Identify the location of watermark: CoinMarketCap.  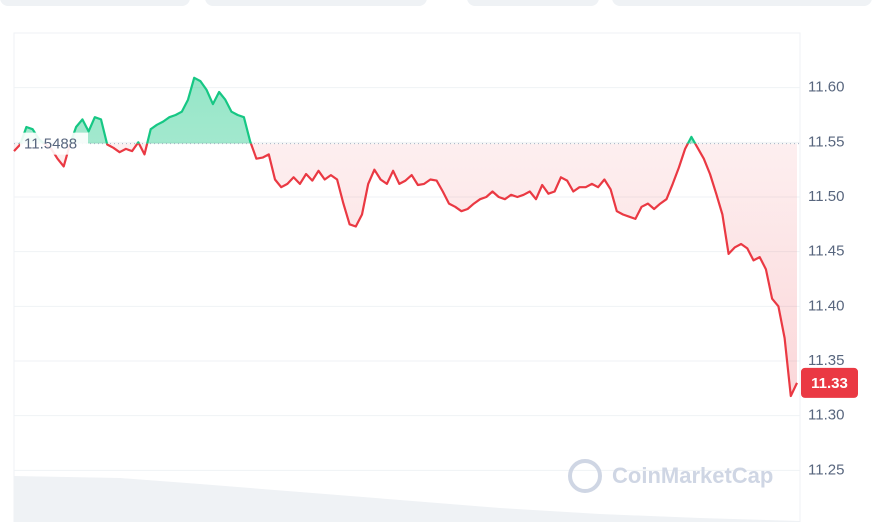
(670, 476).